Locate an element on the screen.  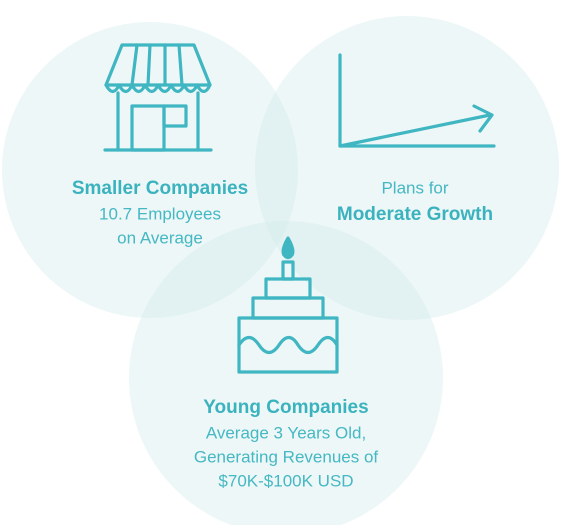
cake-icon is located at coordinates (288, 305).